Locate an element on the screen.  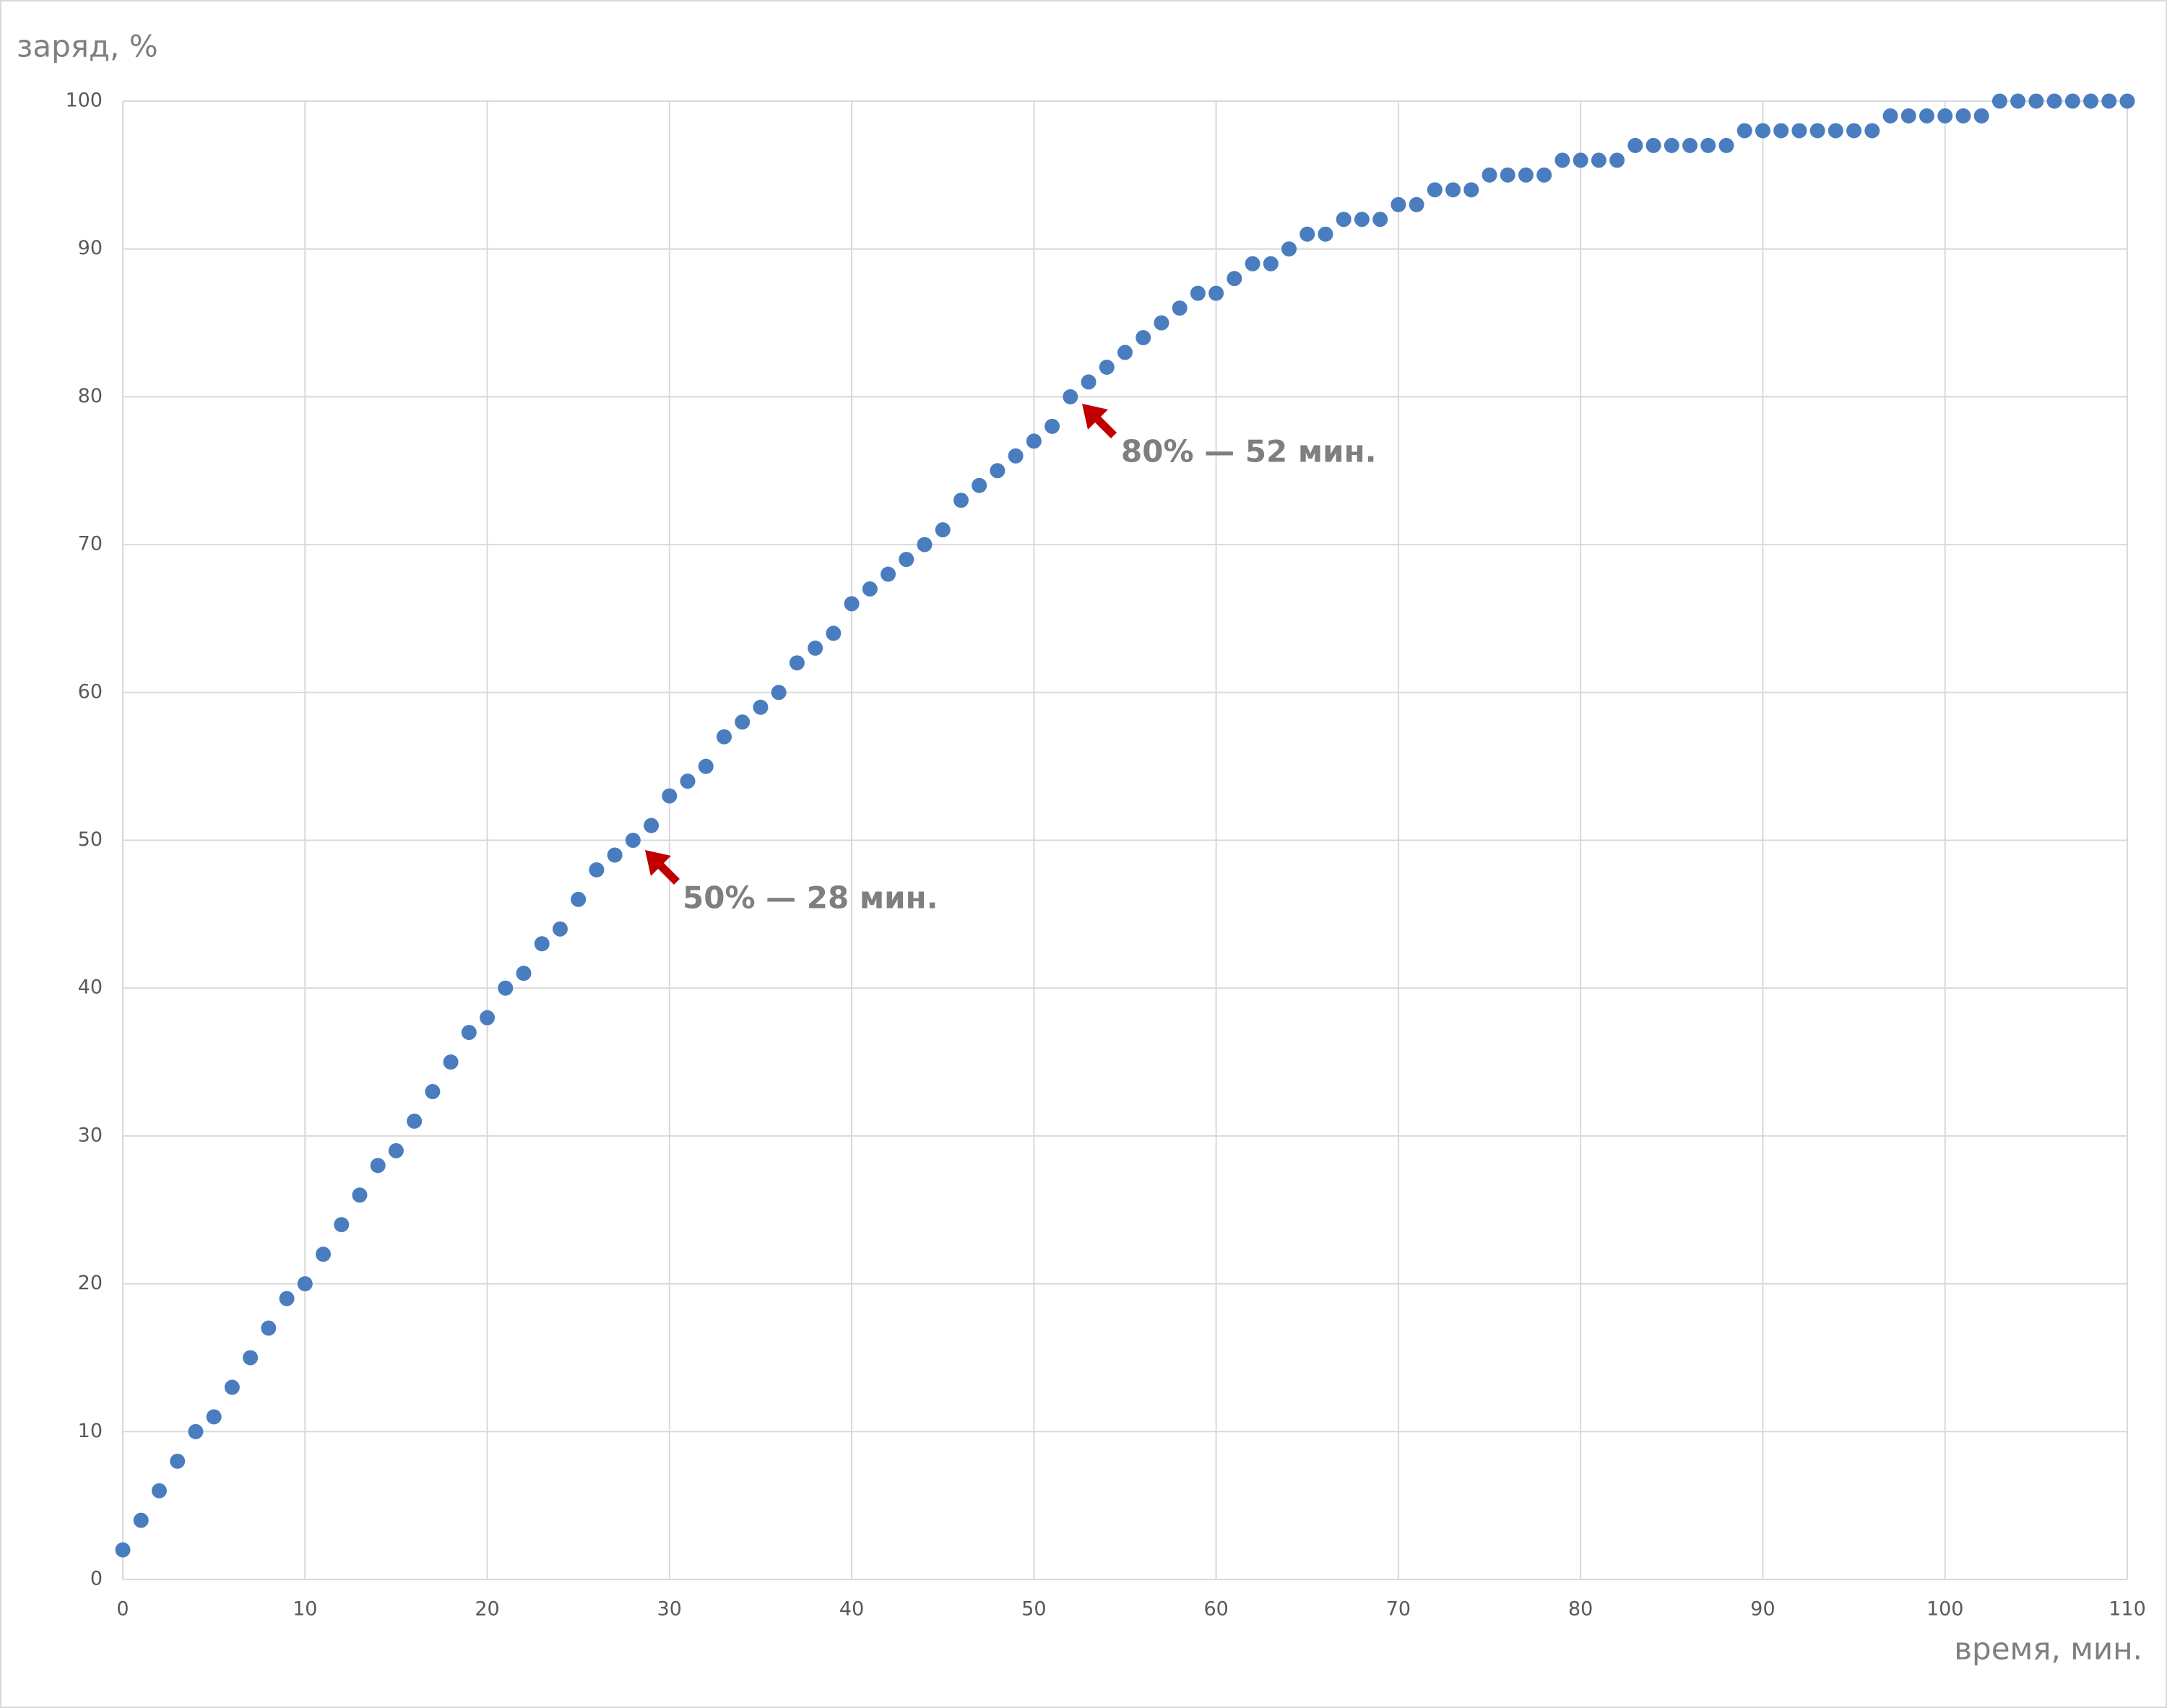
x-tick-label: 50 is located at coordinates (1033, 1609).